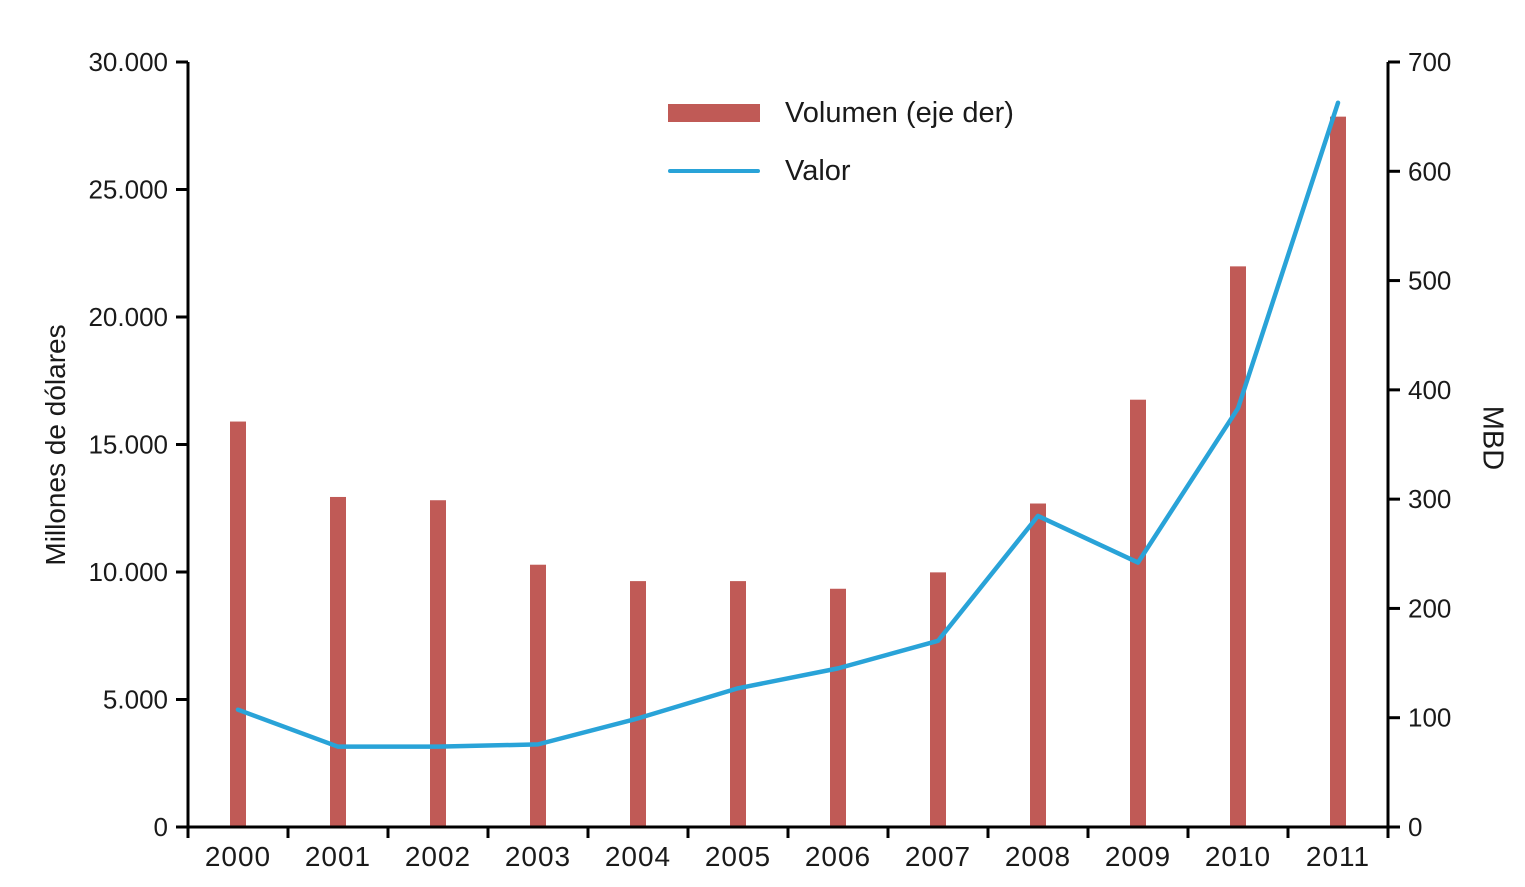  What do you see at coordinates (338, 661) in the screenshot?
I see `bar-2001` at bounding box center [338, 661].